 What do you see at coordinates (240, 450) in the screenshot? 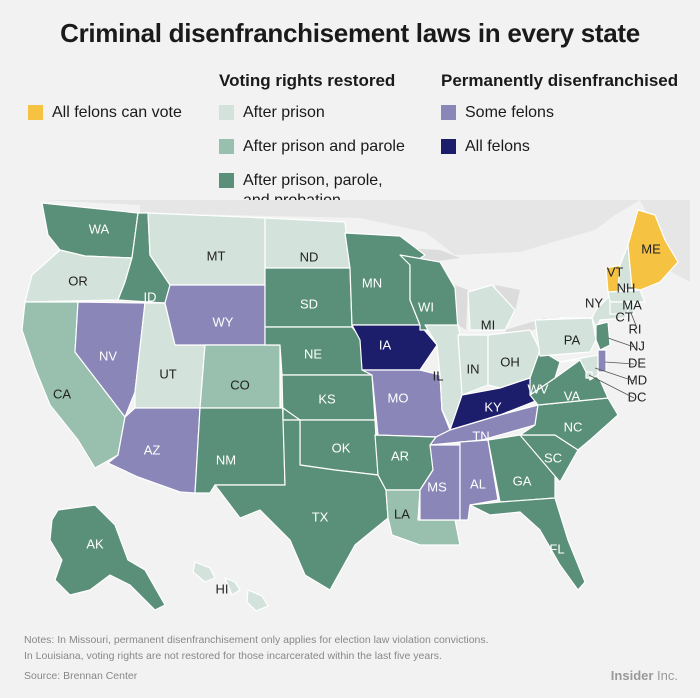
I see `state-nm` at bounding box center [240, 450].